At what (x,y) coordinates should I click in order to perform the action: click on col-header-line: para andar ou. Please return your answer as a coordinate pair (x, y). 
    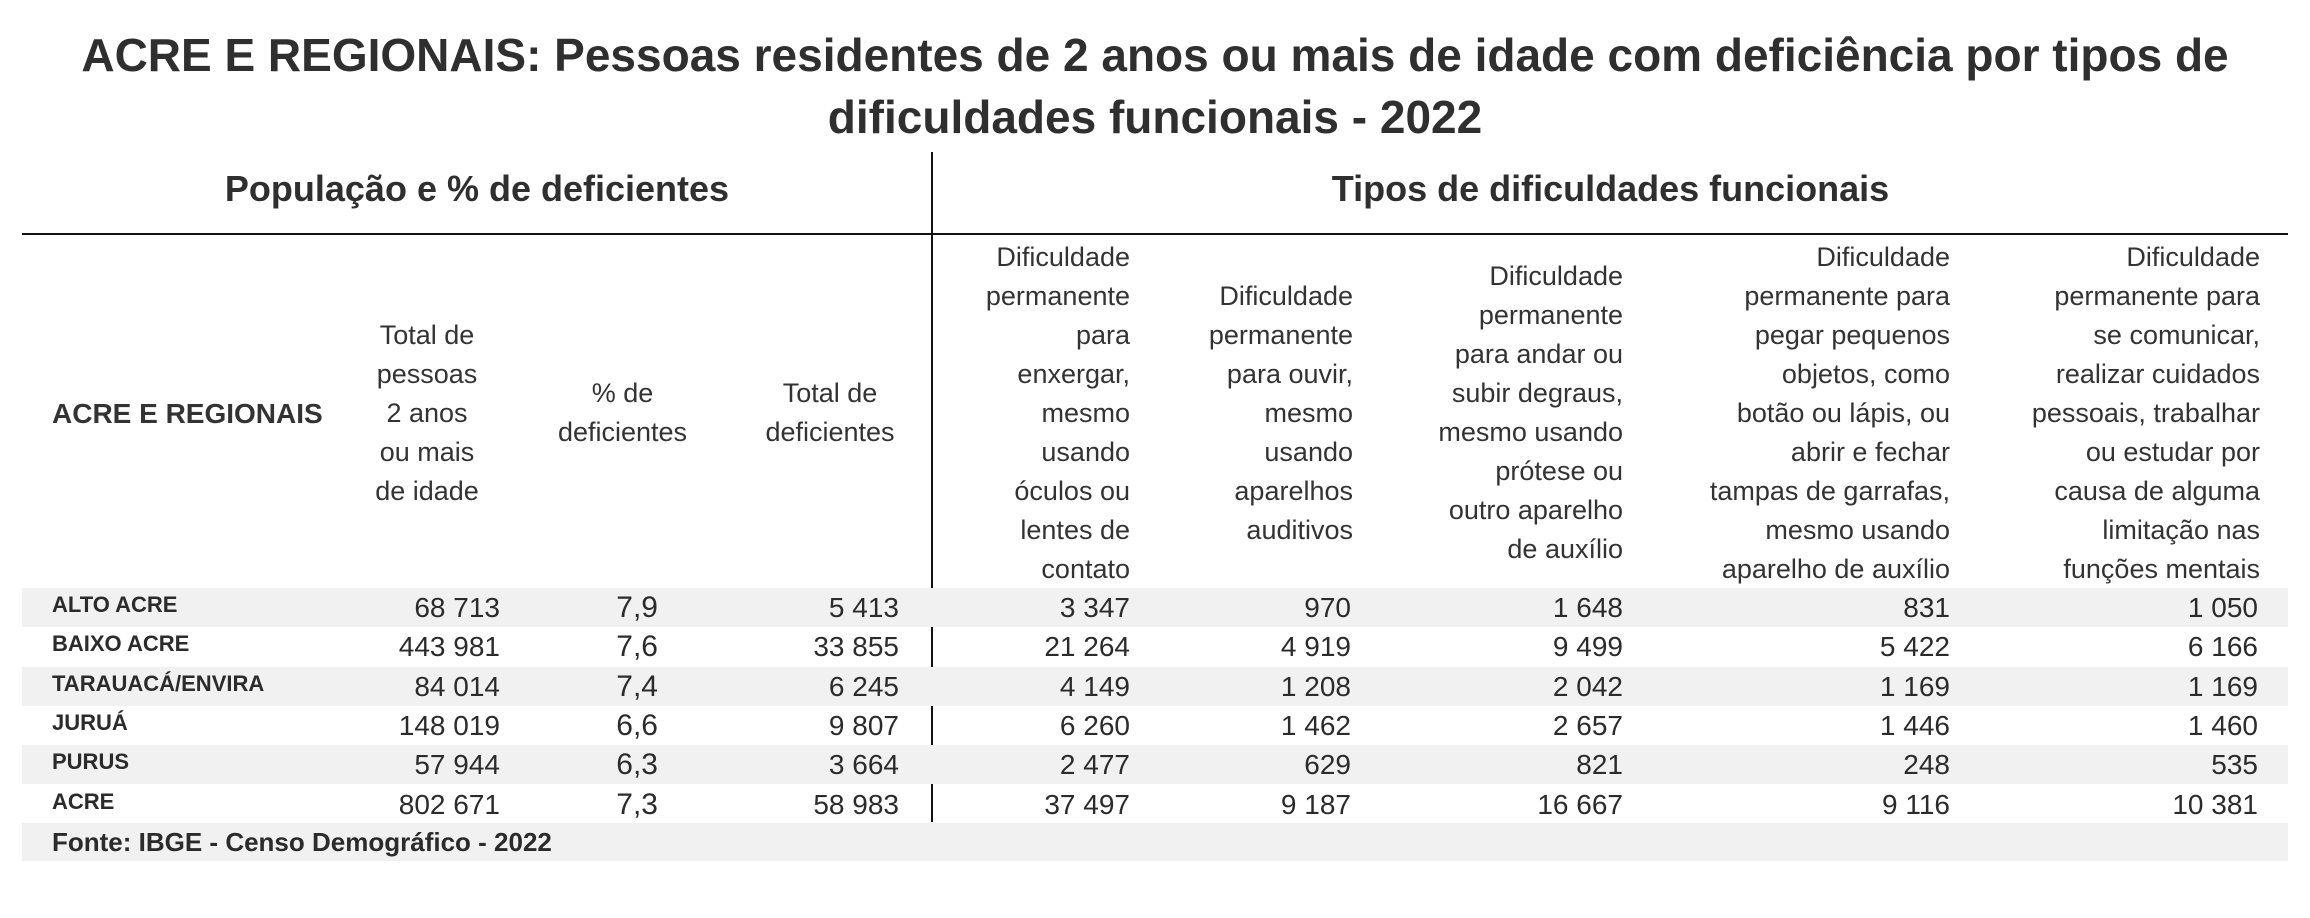
    Looking at the image, I should click on (1538, 354).